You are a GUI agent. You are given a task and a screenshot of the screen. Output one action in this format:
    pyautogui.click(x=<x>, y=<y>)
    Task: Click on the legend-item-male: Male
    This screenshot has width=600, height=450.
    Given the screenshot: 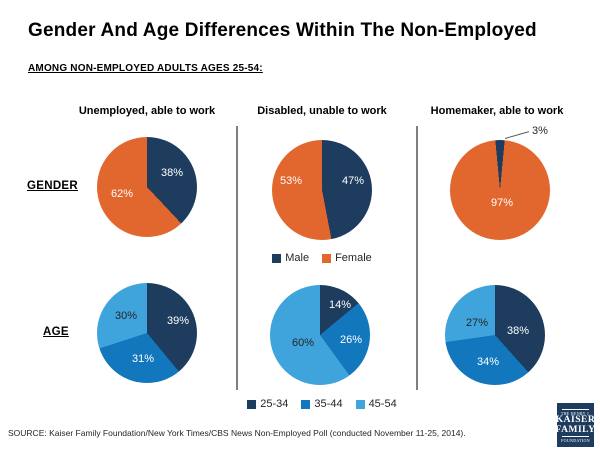 What is the action you would take?
    pyautogui.click(x=290, y=258)
    